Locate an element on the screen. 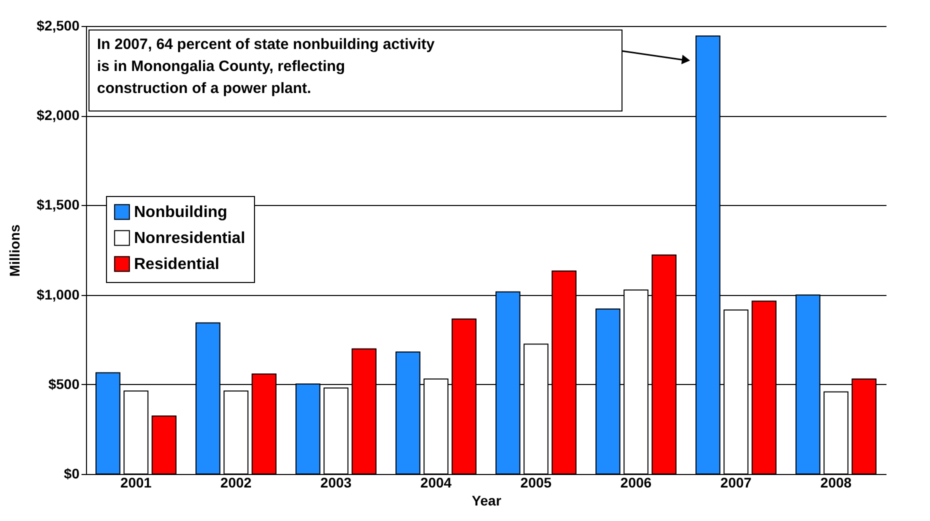 Image resolution: width=930 pixels, height=521 pixels. x-tick-label: 2004 is located at coordinates (436, 482).